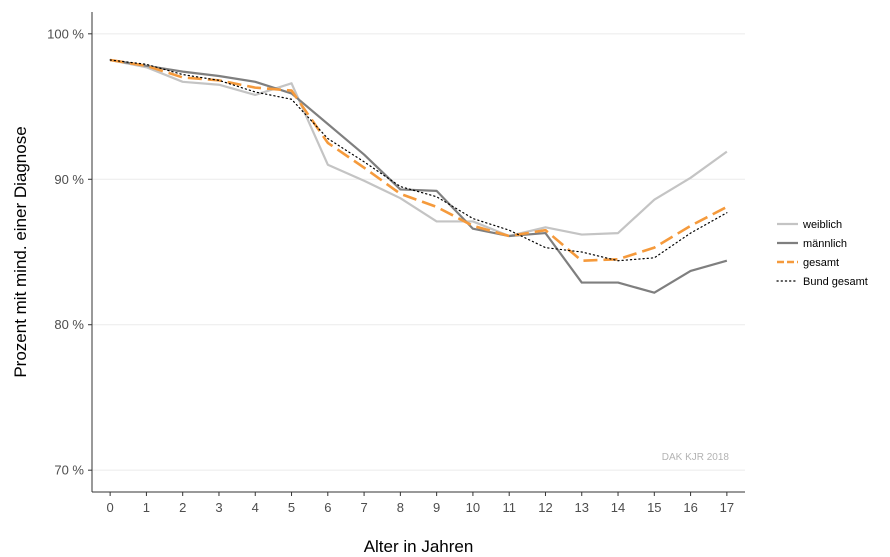 This screenshot has height=557, width=890. I want to click on x-tick-label: 1, so click(146, 507).